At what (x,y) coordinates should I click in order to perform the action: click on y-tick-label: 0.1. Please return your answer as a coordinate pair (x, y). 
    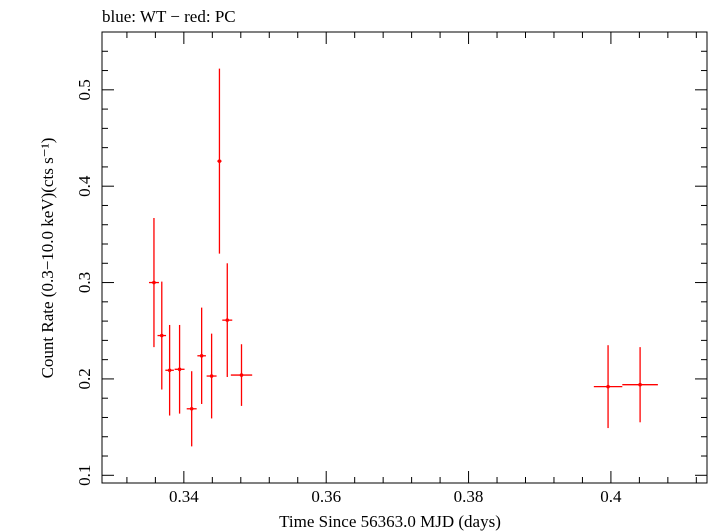
    Looking at the image, I should click on (84, 475).